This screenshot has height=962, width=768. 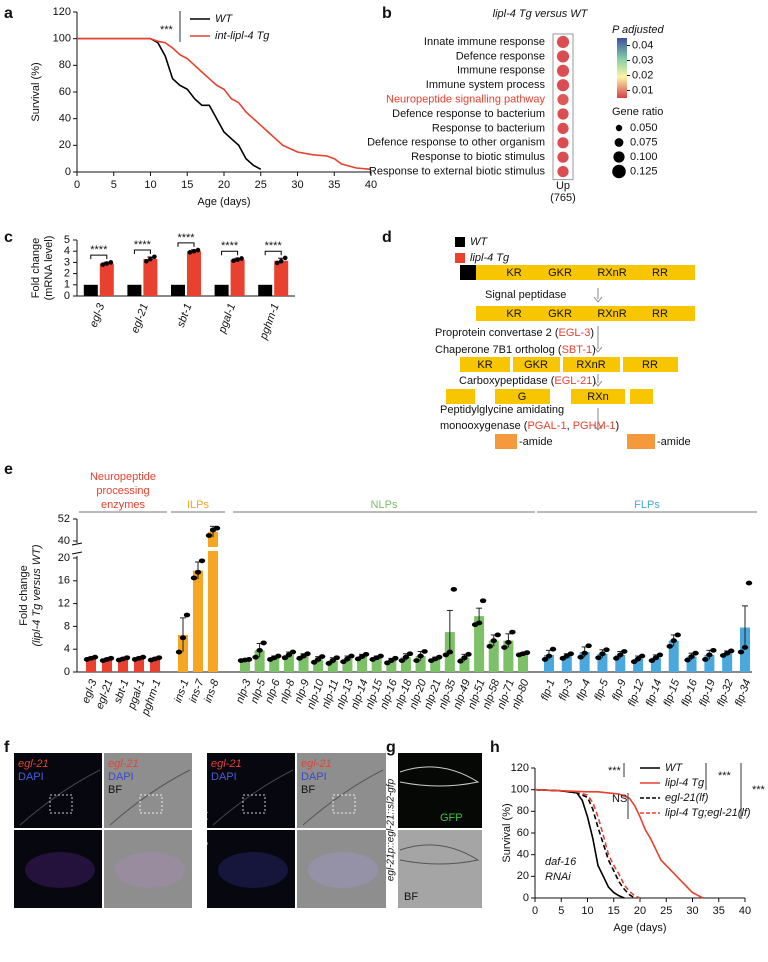 I want to click on y-tick-label: 80, so click(x=65, y=65).